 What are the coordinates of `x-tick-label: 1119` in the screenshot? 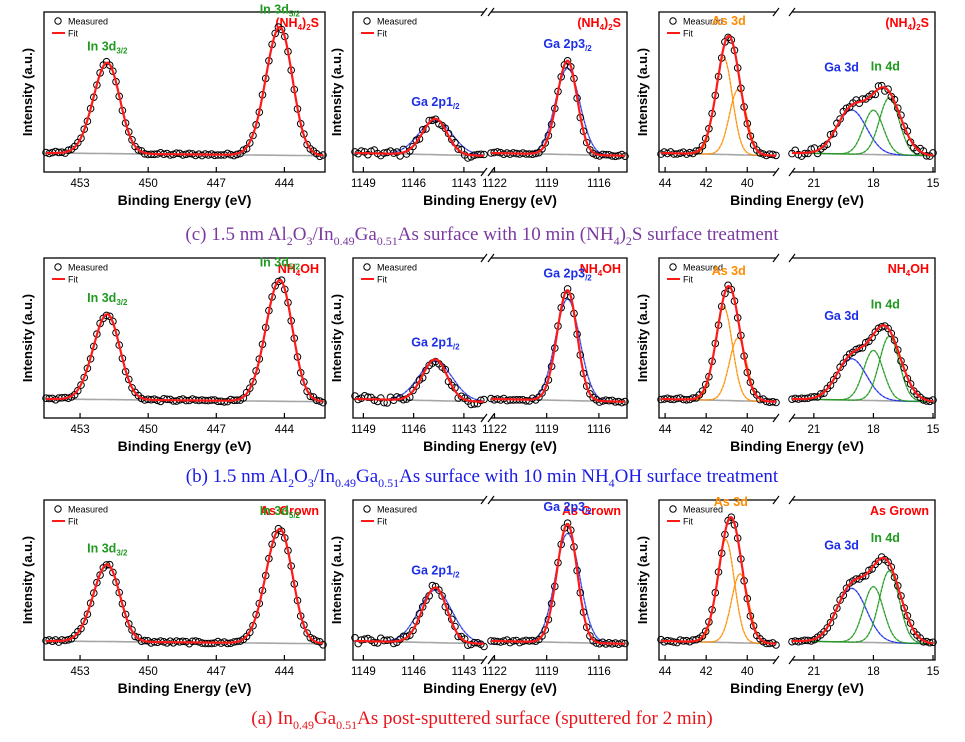 It's located at (547, 184).